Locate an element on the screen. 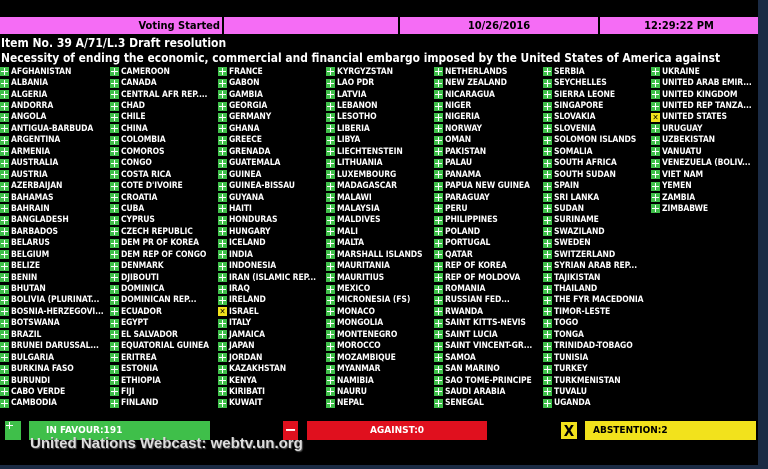 This screenshot has height=469, width=768. country-name: ARGENTINA is located at coordinates (36, 140).